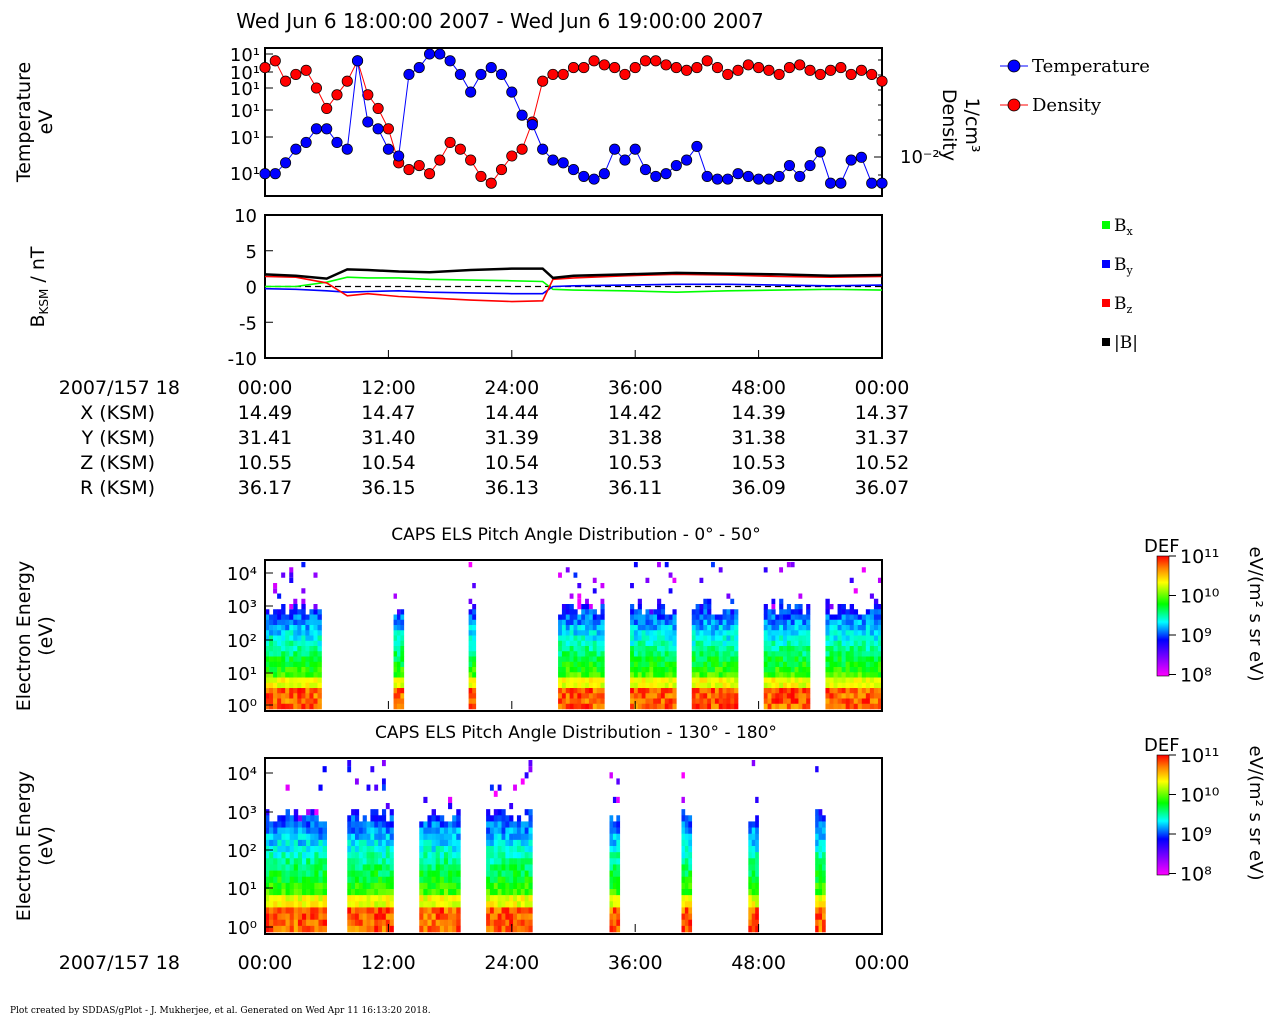  What do you see at coordinates (409, 170) in the screenshot?
I see `density-point` at bounding box center [409, 170].